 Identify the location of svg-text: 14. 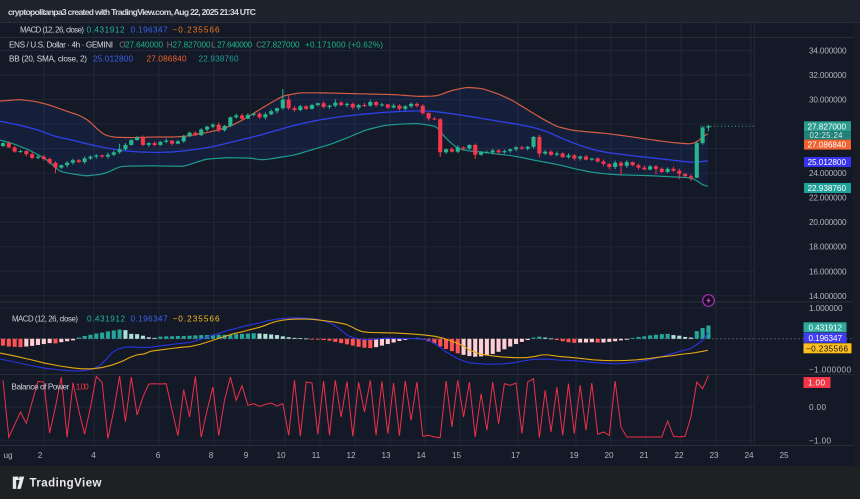
(421, 455).